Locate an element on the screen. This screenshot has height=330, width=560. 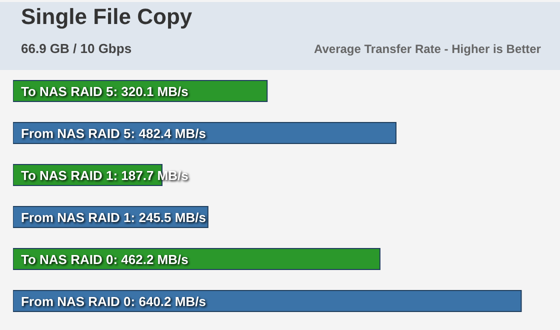
data-label: To NAS RAID 0: 462.2 MB/s is located at coordinates (104, 259).